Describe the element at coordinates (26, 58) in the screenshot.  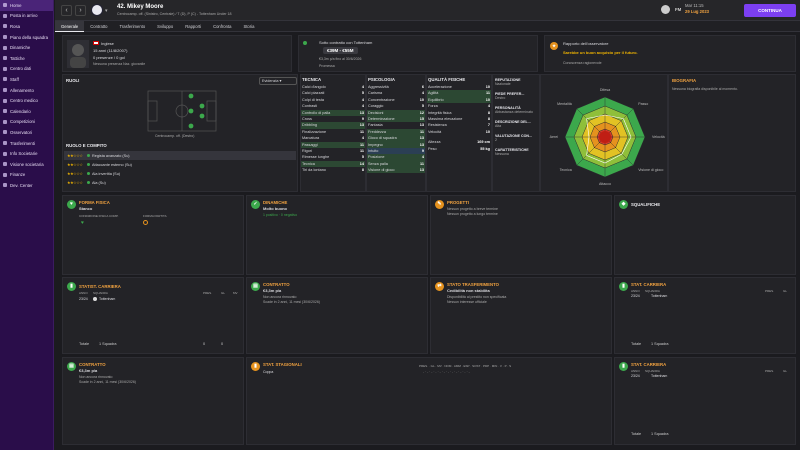
I see `sidebar-item: Tattiche` at that location.